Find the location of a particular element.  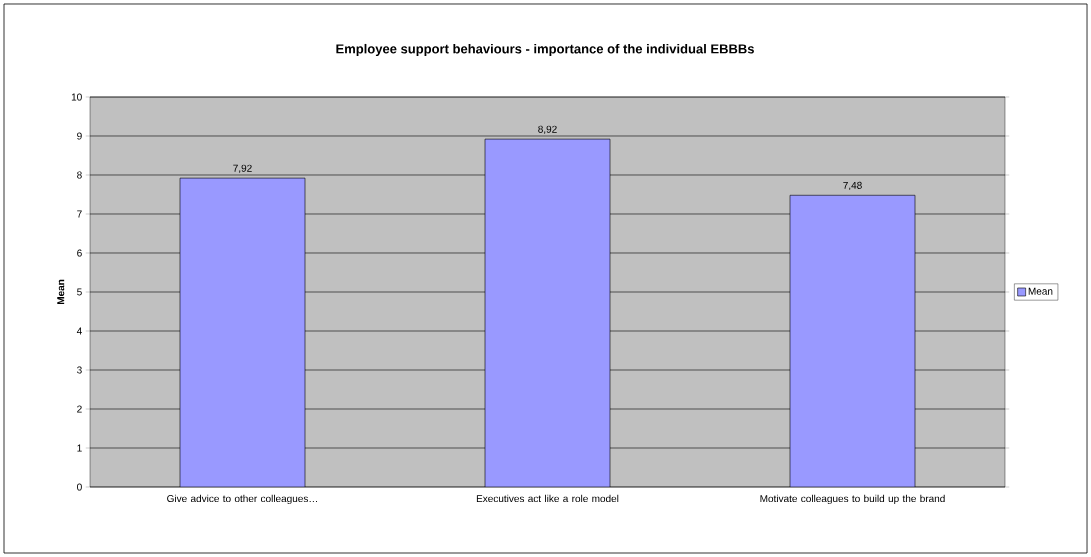

y-tick-label: 7 is located at coordinates (79, 214).